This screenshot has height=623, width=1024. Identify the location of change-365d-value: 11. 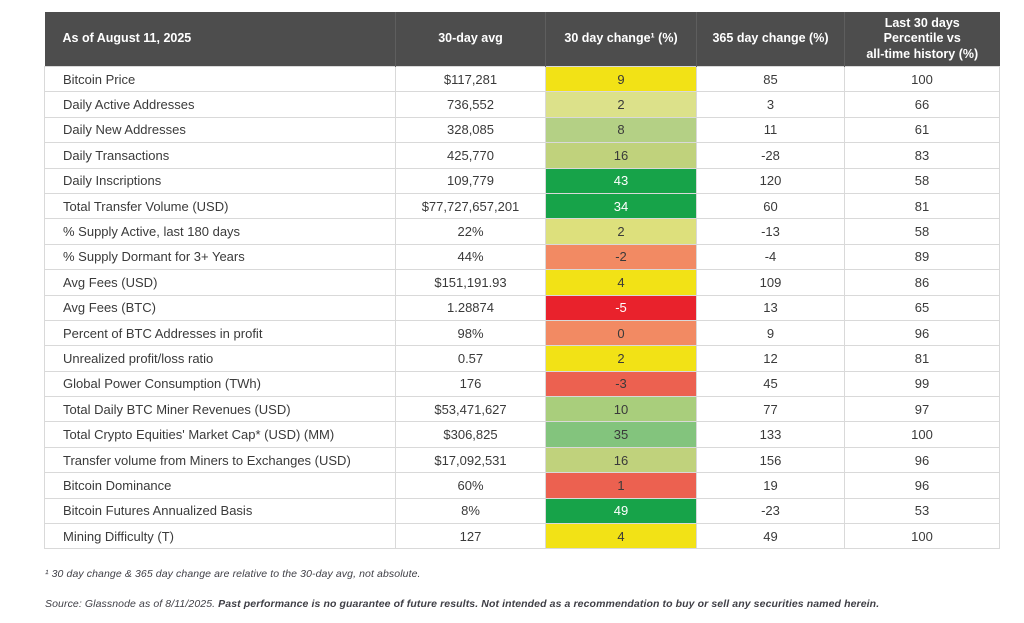
(770, 130).